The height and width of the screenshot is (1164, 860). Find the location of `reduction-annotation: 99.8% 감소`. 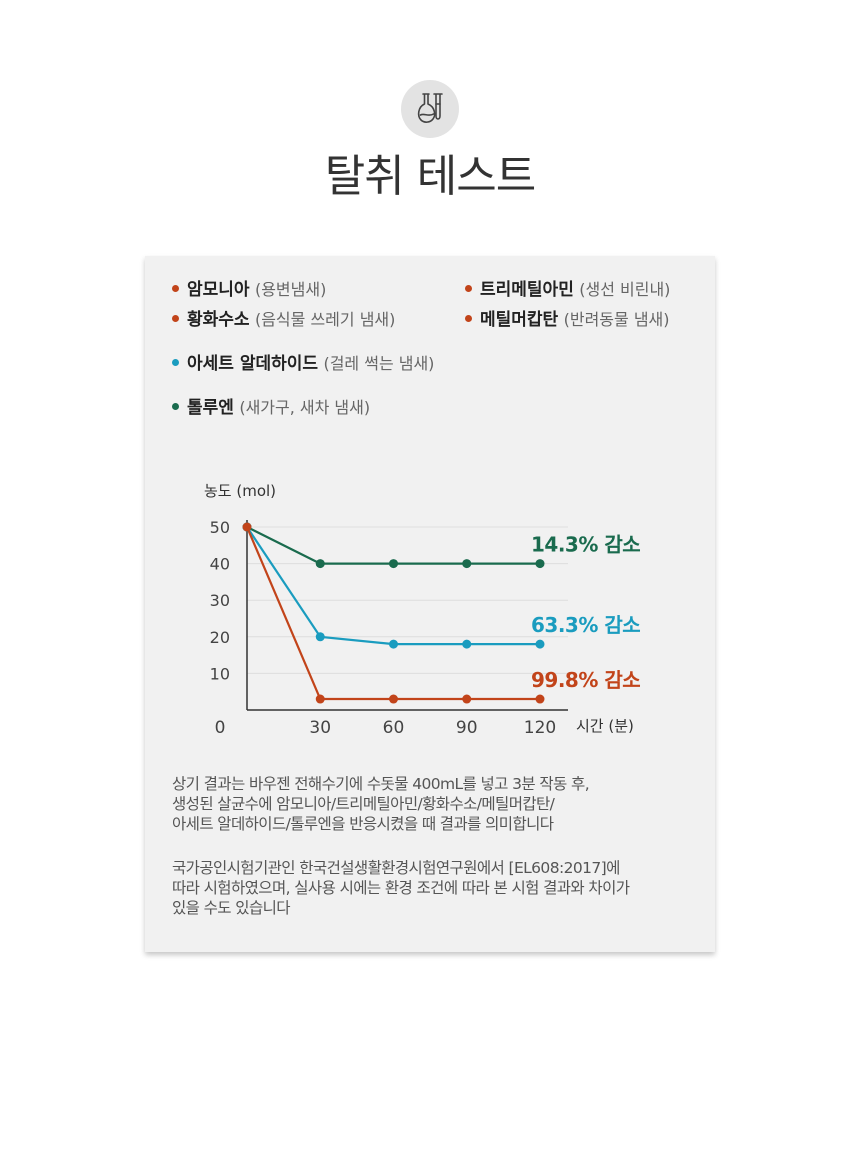

reduction-annotation: 99.8% 감소 is located at coordinates (585, 680).